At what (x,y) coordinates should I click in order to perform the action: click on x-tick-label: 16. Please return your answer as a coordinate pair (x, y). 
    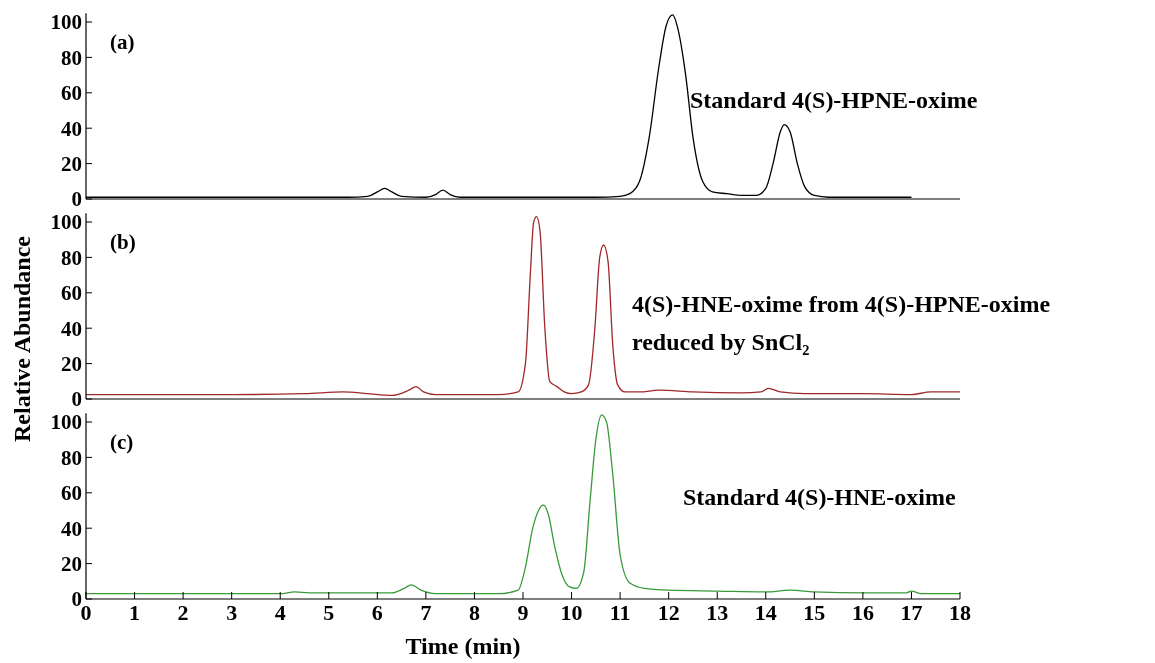
    Looking at the image, I should click on (862, 612).